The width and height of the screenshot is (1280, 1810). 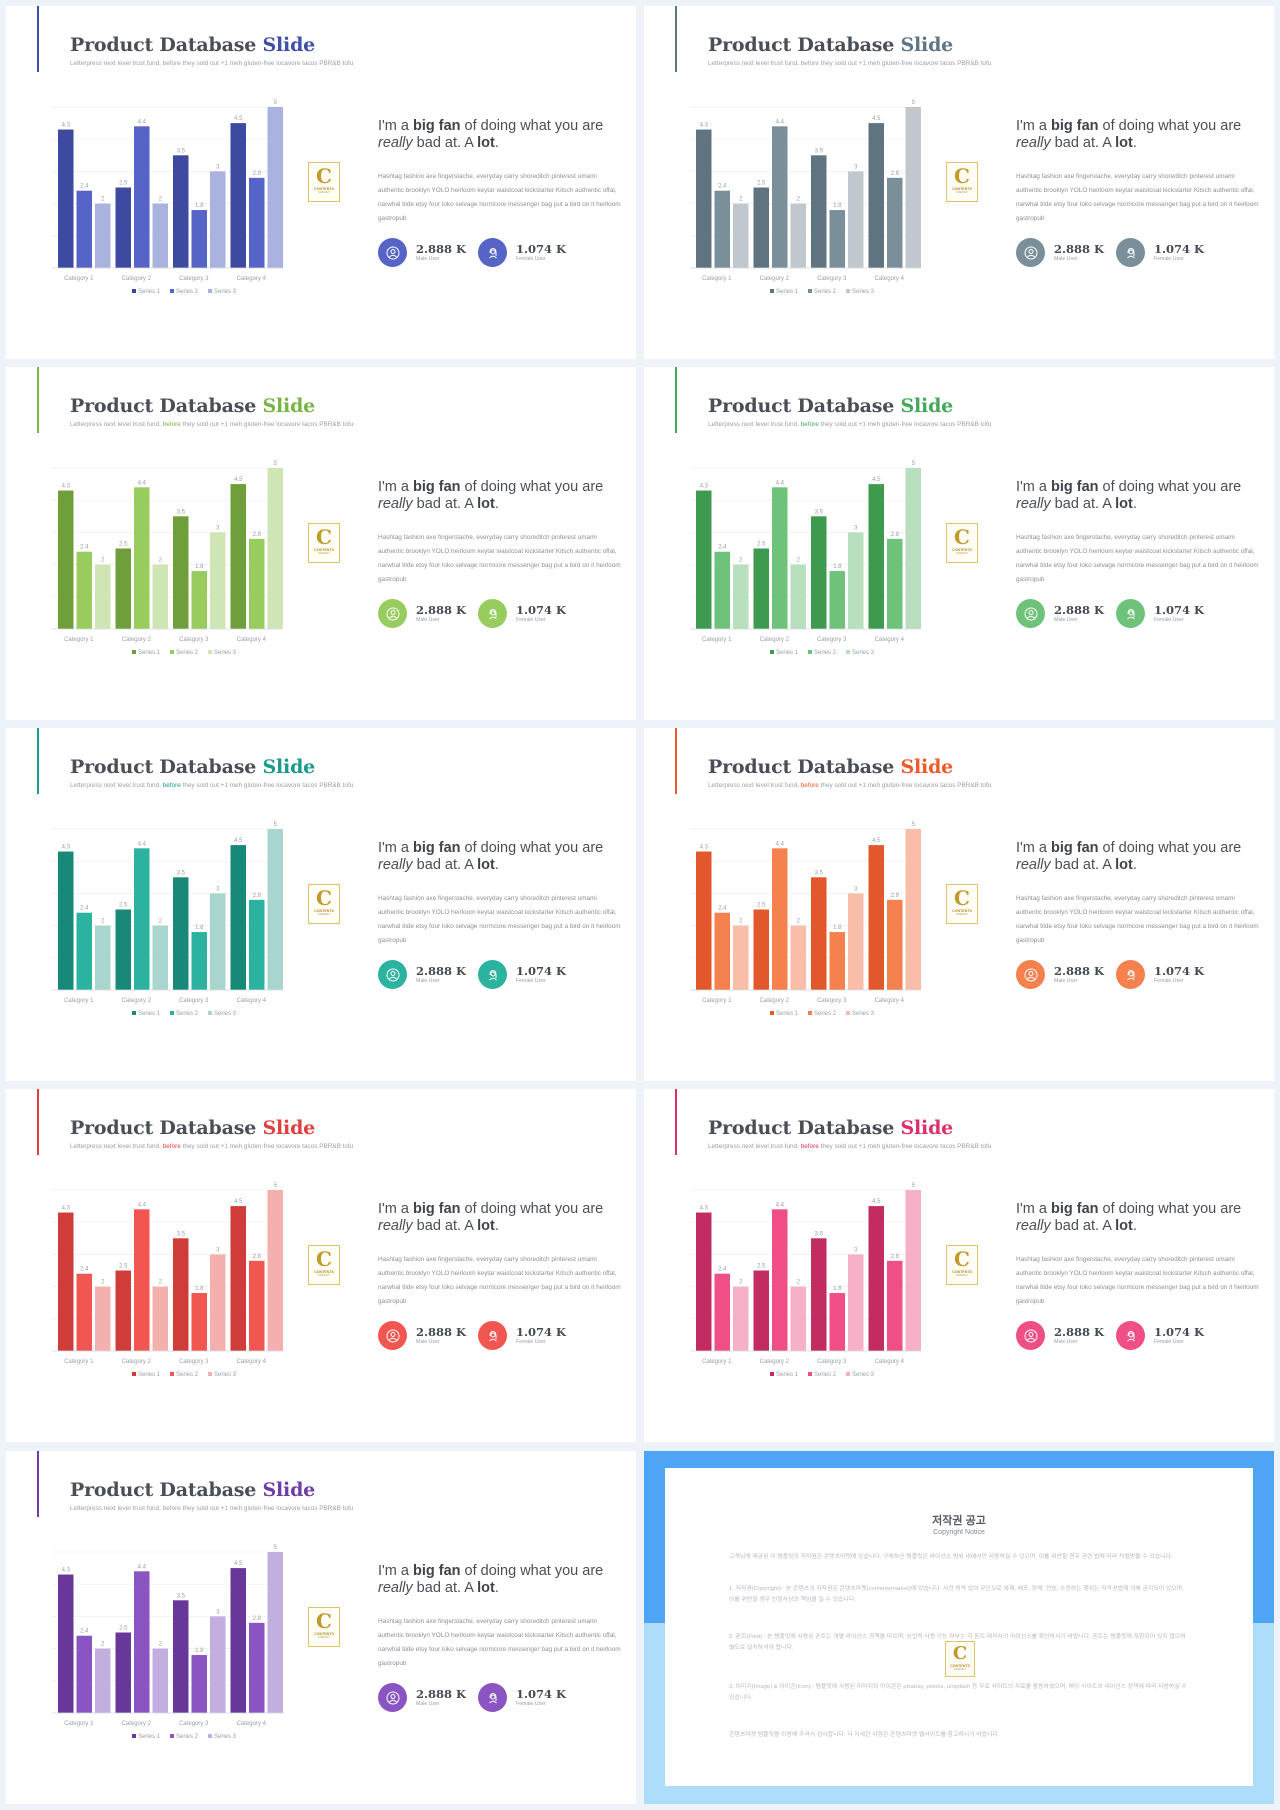 I want to click on category-tick-label: Category 2, so click(x=137, y=1362).